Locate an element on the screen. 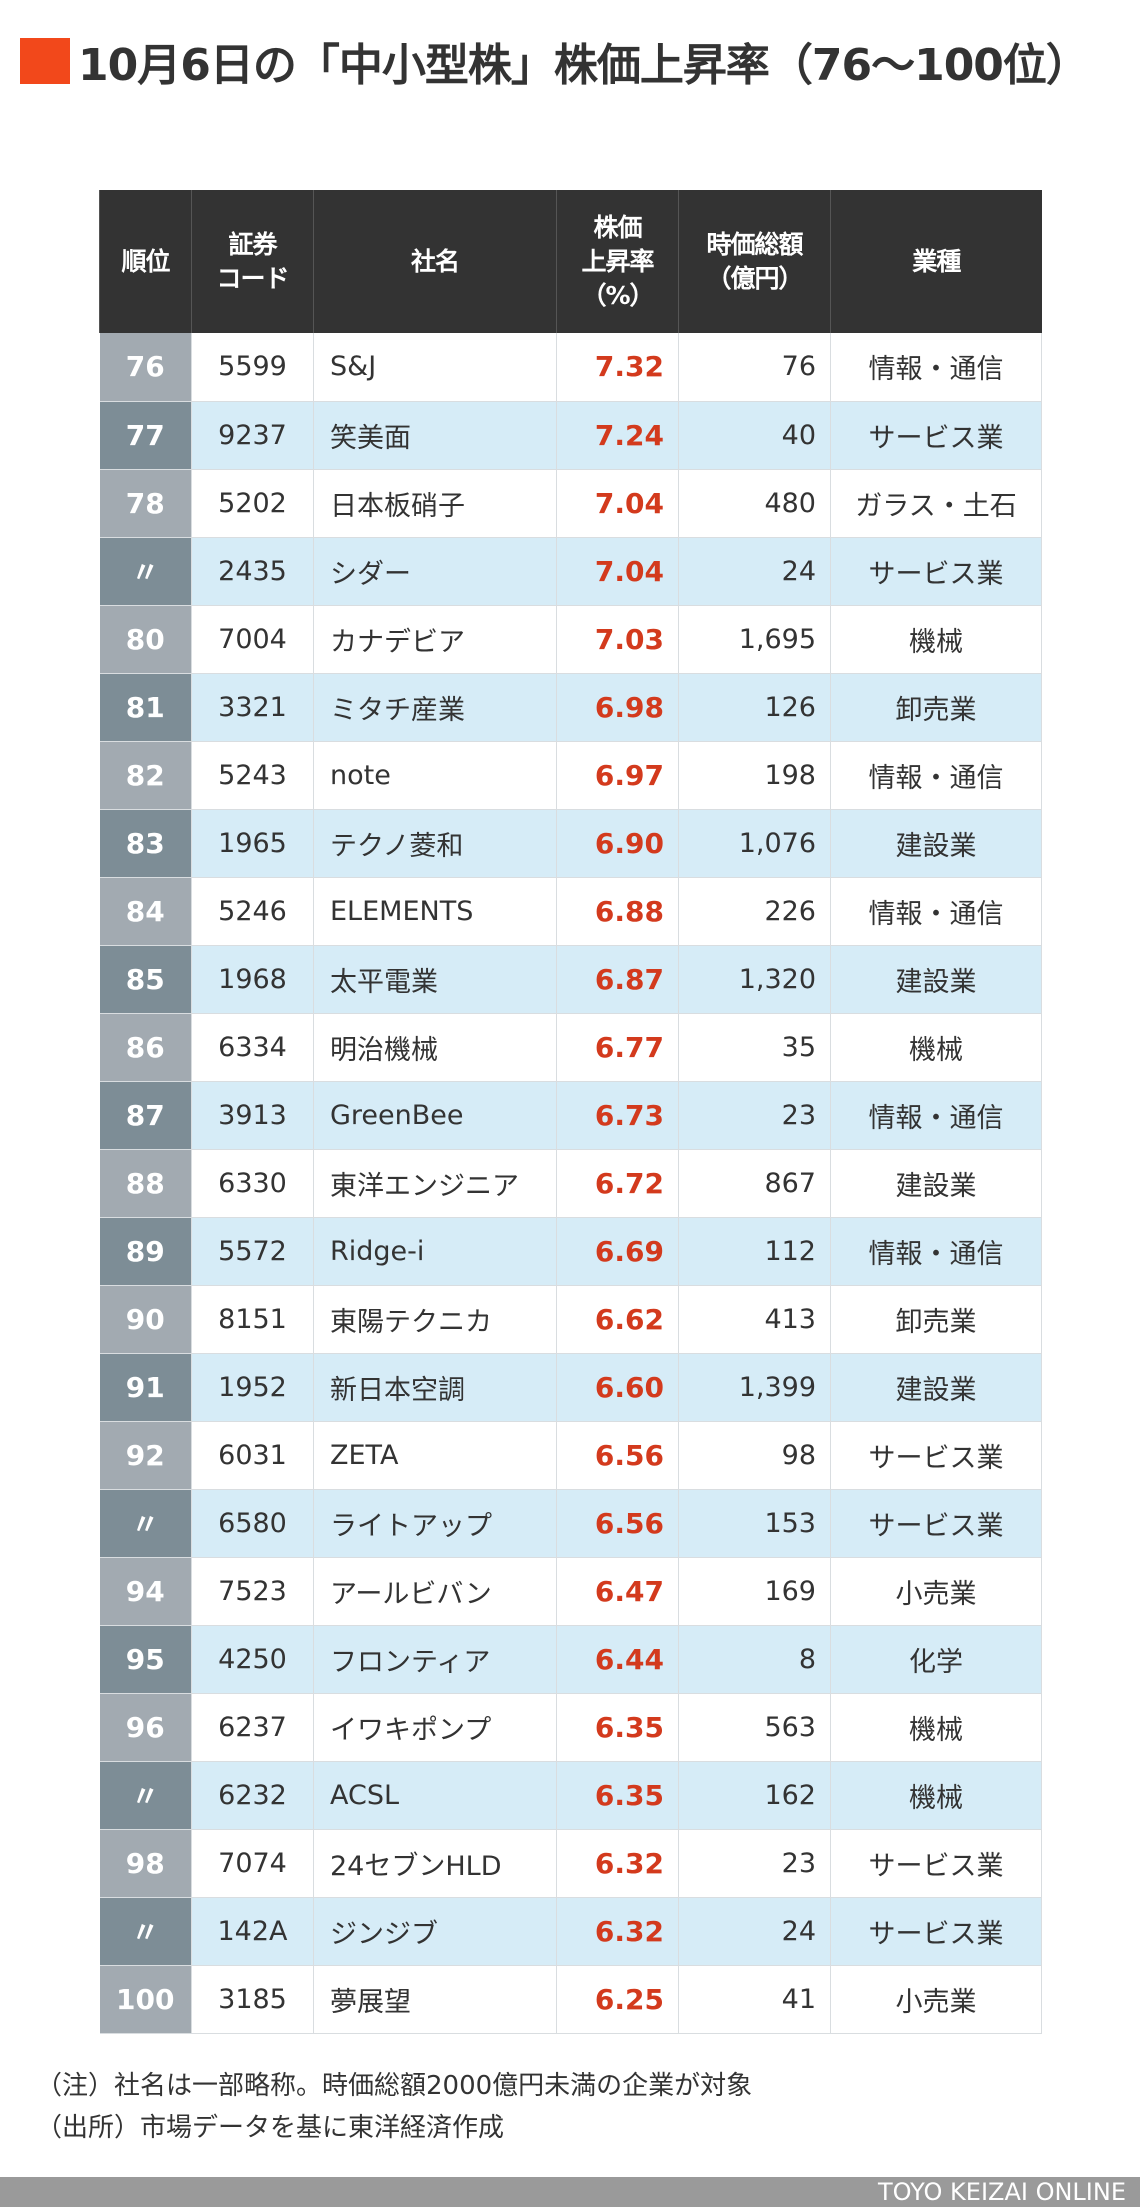 The height and width of the screenshot is (2211, 1140). rate-cell: 6.47 is located at coordinates (617, 1591).